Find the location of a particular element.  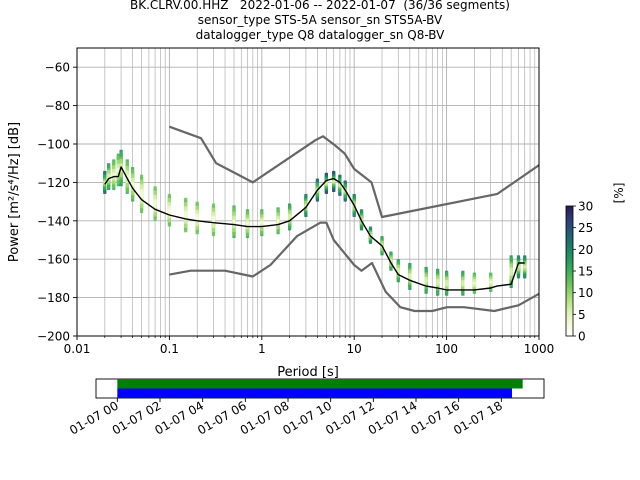

colorbar: 0 5 10 15 20 25 30 [%] is located at coordinates (595, 263).